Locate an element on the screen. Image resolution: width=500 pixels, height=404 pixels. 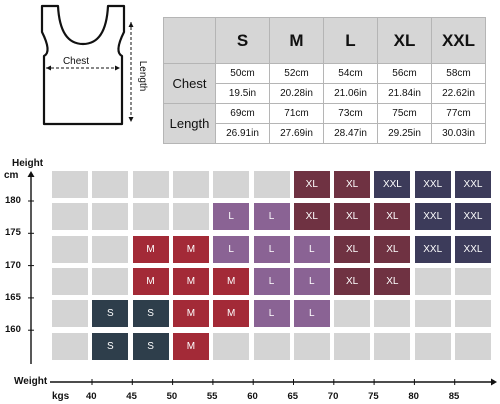
weight-tick-label: 75 is located at coordinates (373, 396).